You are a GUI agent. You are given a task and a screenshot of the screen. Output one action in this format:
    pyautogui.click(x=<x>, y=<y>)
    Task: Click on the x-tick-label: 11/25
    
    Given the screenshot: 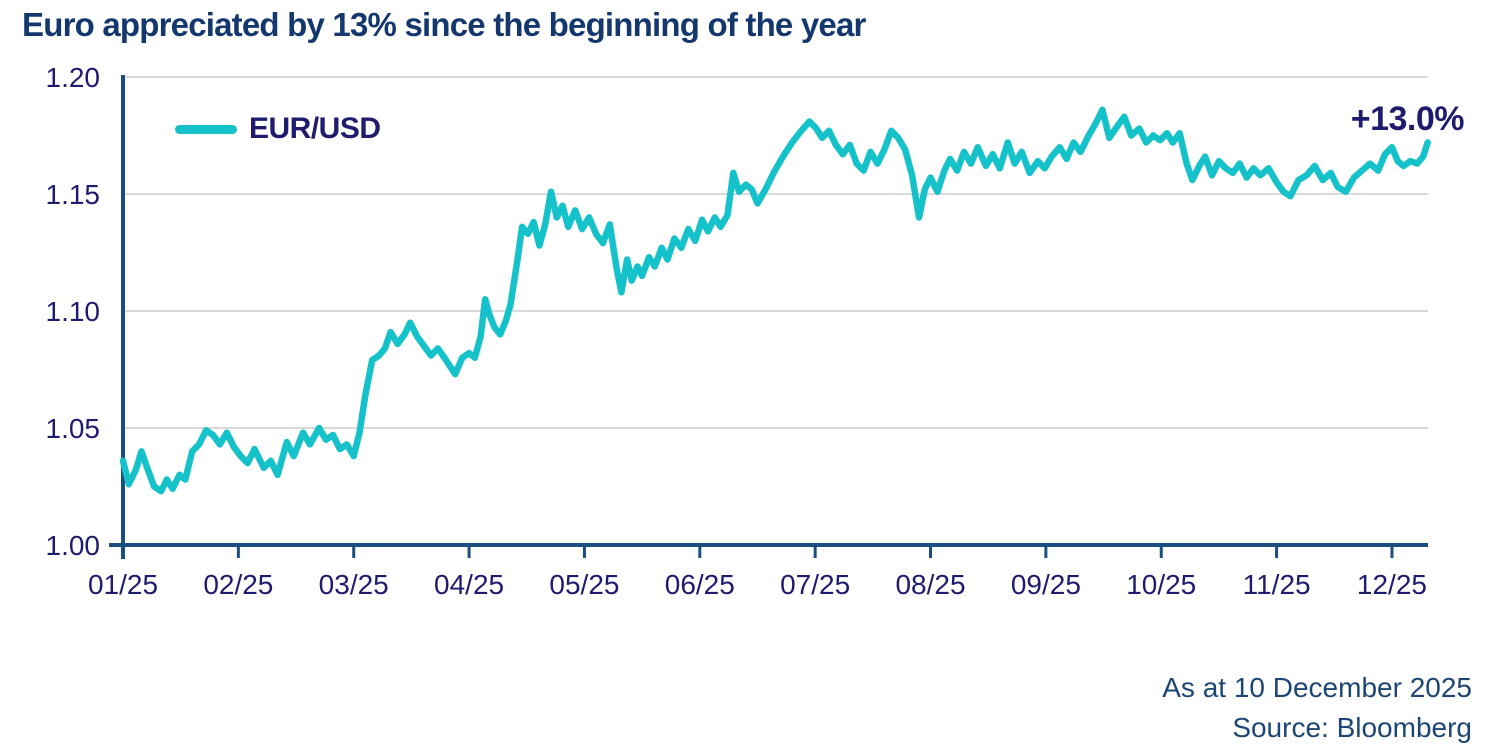 What is the action you would take?
    pyautogui.click(x=1277, y=584)
    